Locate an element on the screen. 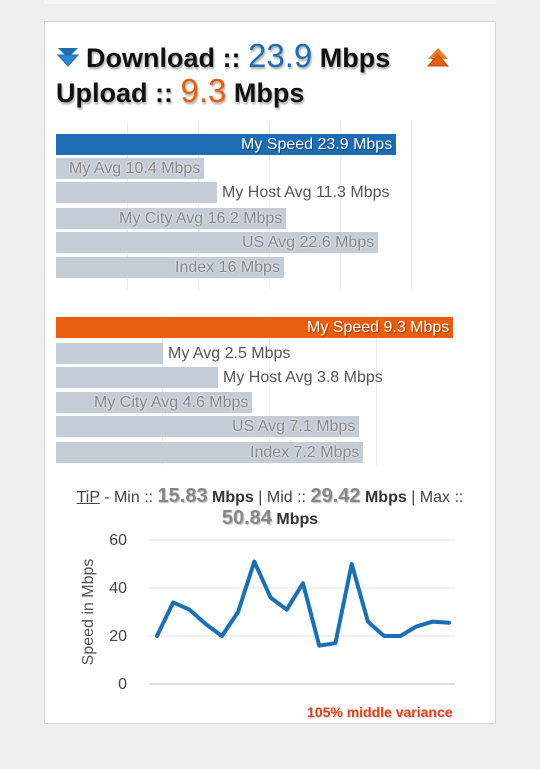 Image resolution: width=540 pixels, height=769 pixels. upload-bar-row: My Avg 2.5 Mbps is located at coordinates (266, 353).